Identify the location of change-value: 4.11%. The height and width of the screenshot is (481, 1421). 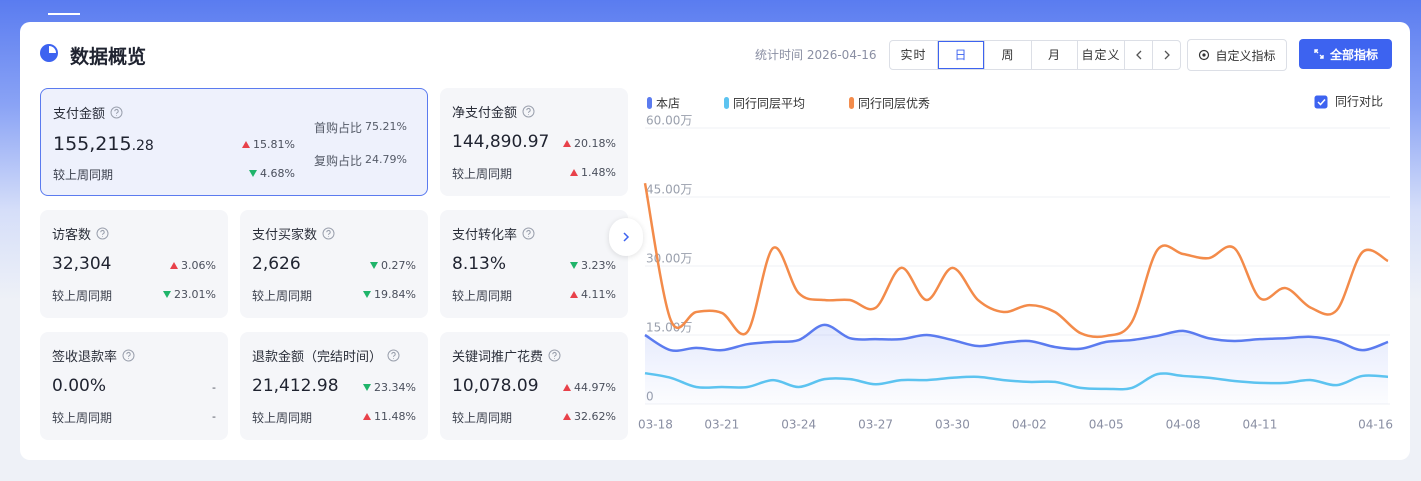
(598, 294).